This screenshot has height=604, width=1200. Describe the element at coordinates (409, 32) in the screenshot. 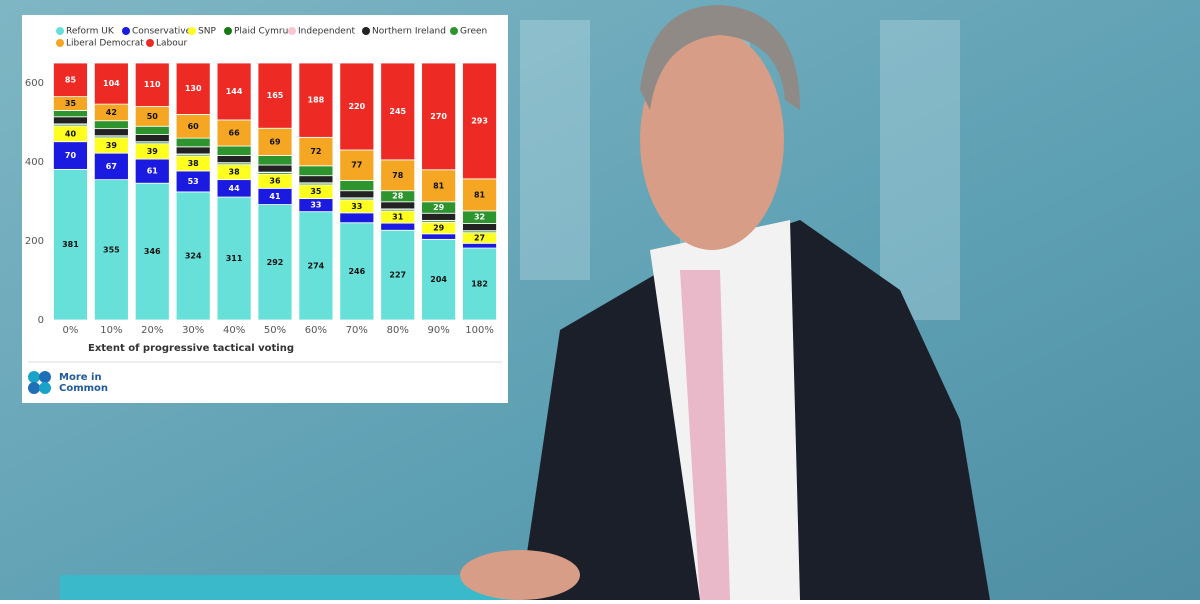

I see `legend-label: Northern Ireland` at that location.